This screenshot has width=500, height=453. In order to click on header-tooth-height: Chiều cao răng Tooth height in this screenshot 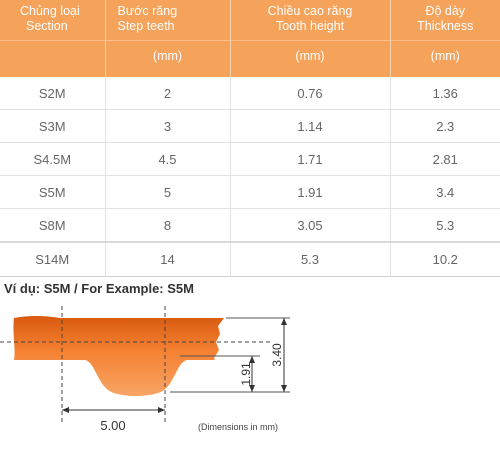, I will do `click(310, 20)`.